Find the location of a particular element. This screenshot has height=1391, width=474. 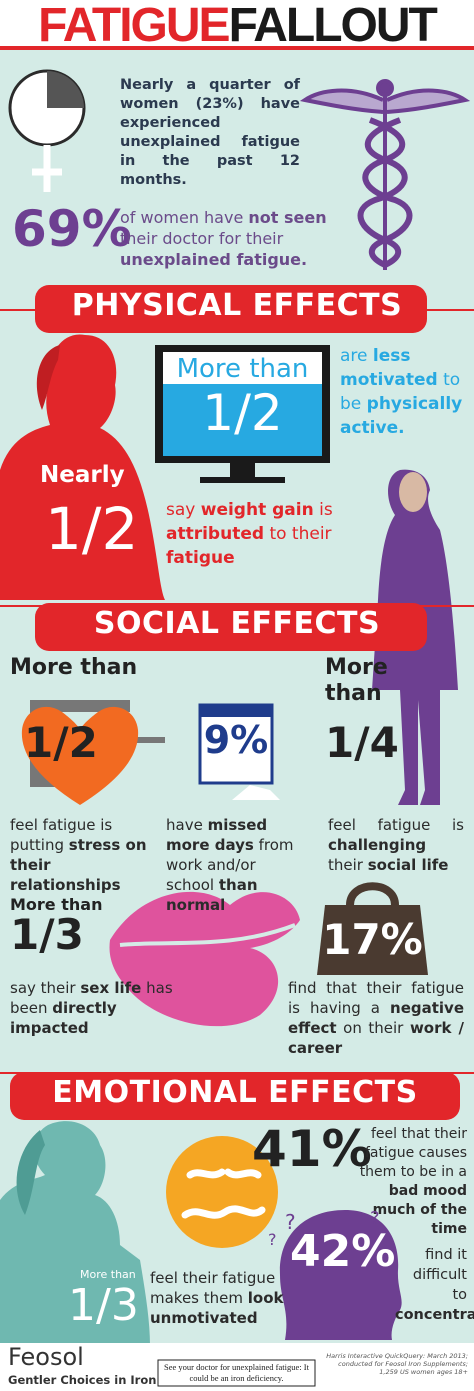

item-value: 1/2 is located at coordinates (61, 742).